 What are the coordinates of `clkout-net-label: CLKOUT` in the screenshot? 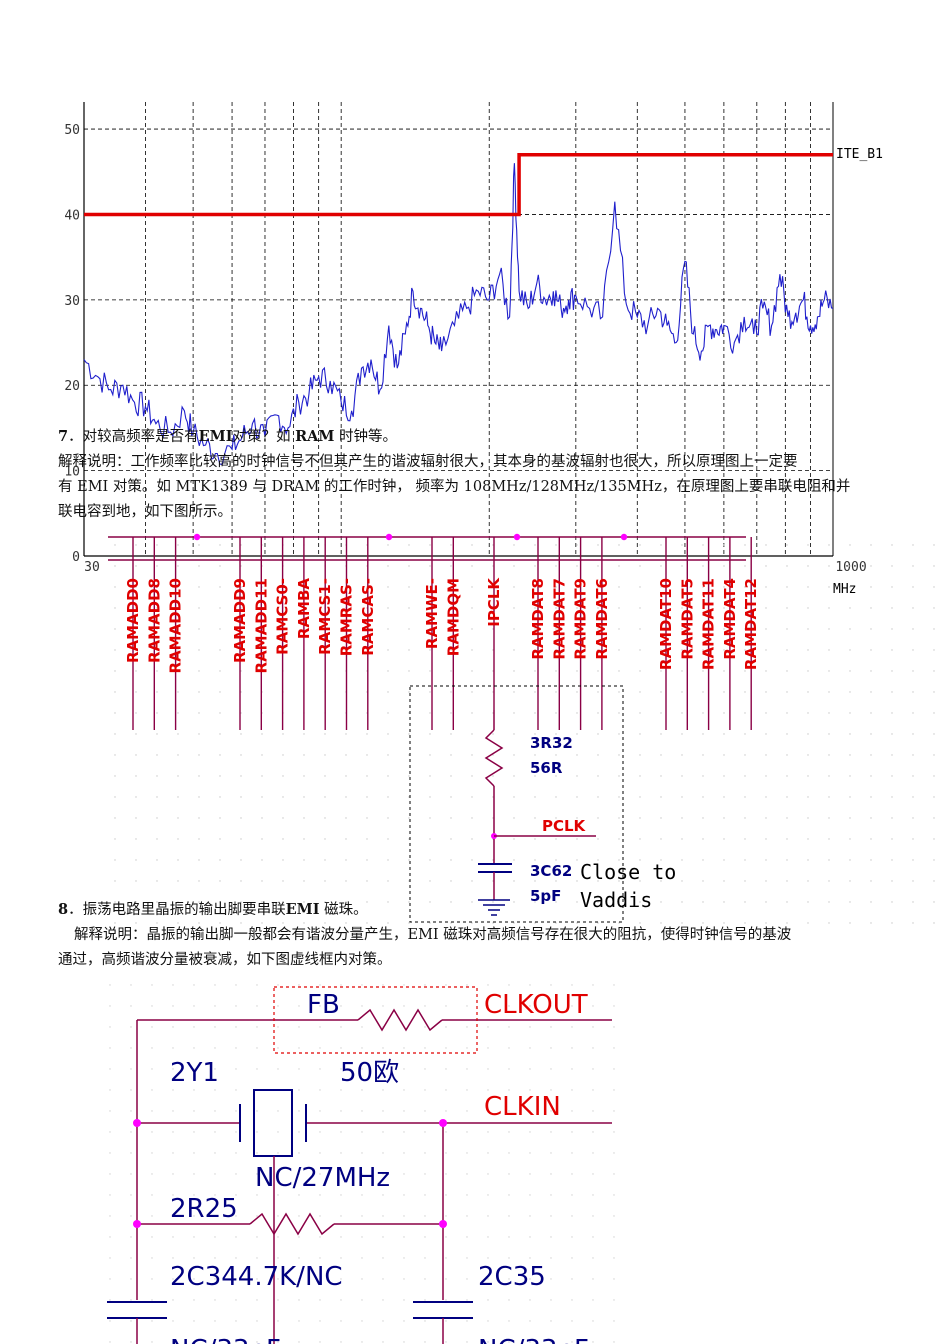 It's located at (536, 1005).